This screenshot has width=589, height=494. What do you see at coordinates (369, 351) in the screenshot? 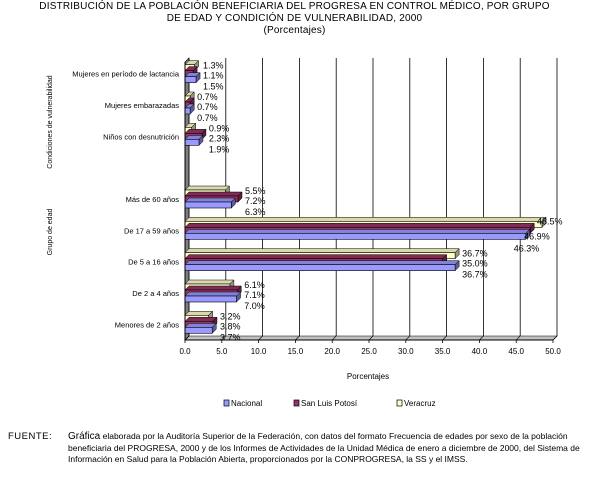
I see `x-tick-label: 25.0` at bounding box center [369, 351].